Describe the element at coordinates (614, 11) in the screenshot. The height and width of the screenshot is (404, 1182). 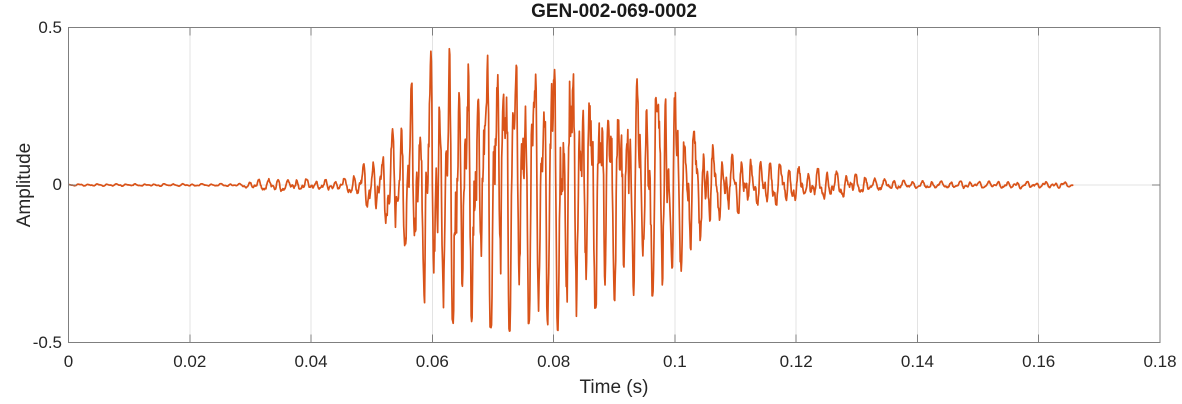
I see `chart-title: GEN-002-069-0002` at that location.